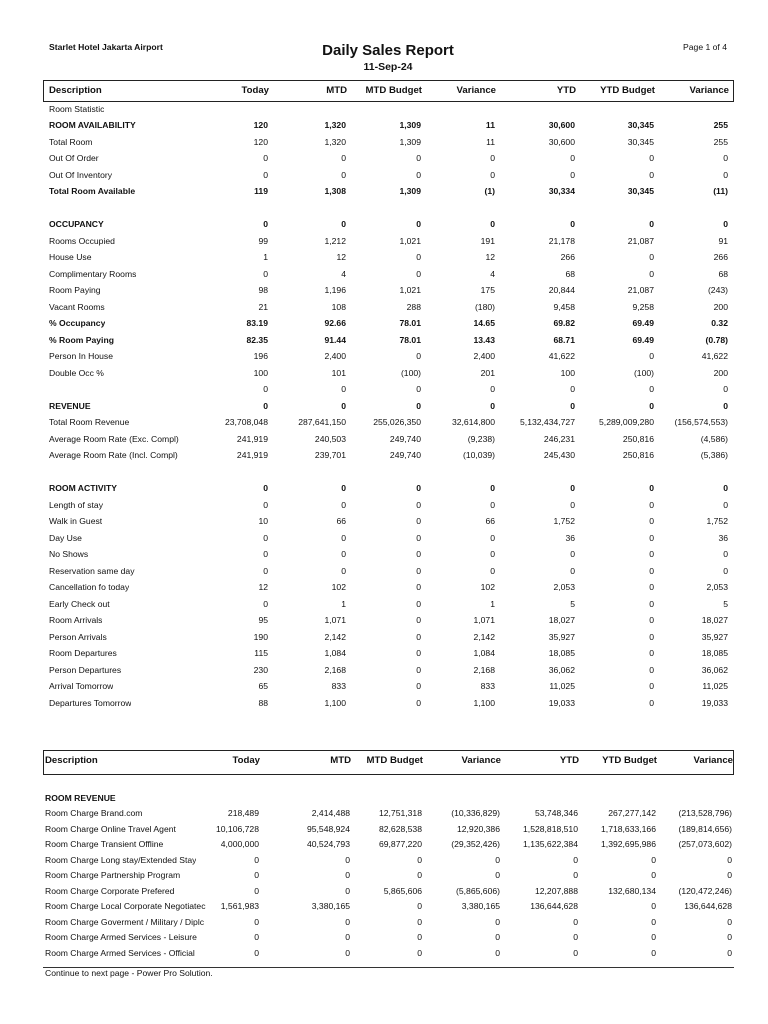 The height and width of the screenshot is (1024, 768). I want to click on row-label: Room Paying, so click(75, 290).